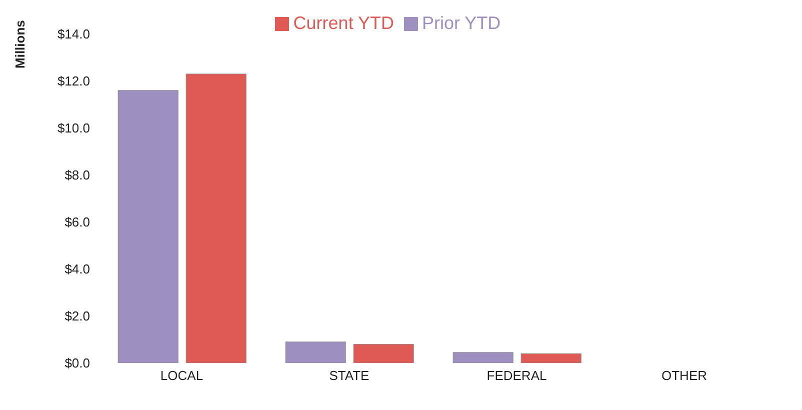  What do you see at coordinates (182, 376) in the screenshot?
I see `x-tick-label: LOCAL` at bounding box center [182, 376].